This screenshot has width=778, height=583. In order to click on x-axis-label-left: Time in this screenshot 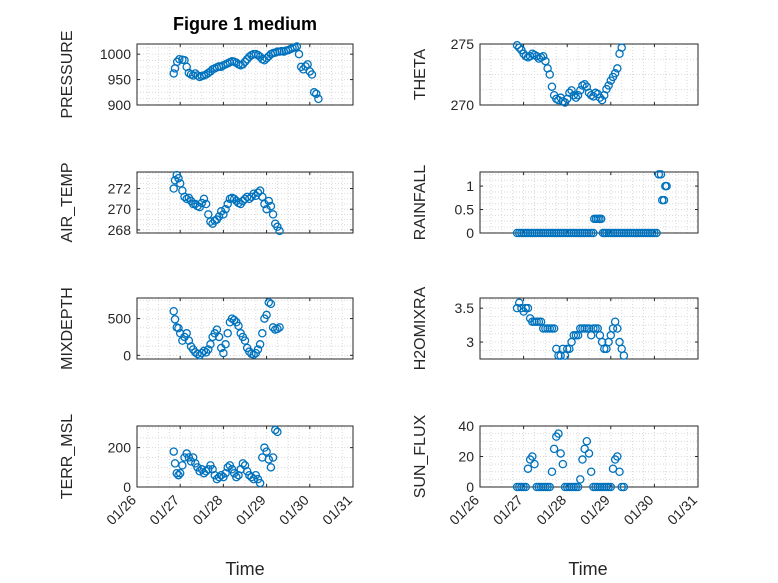, I will do `click(244, 569)`.